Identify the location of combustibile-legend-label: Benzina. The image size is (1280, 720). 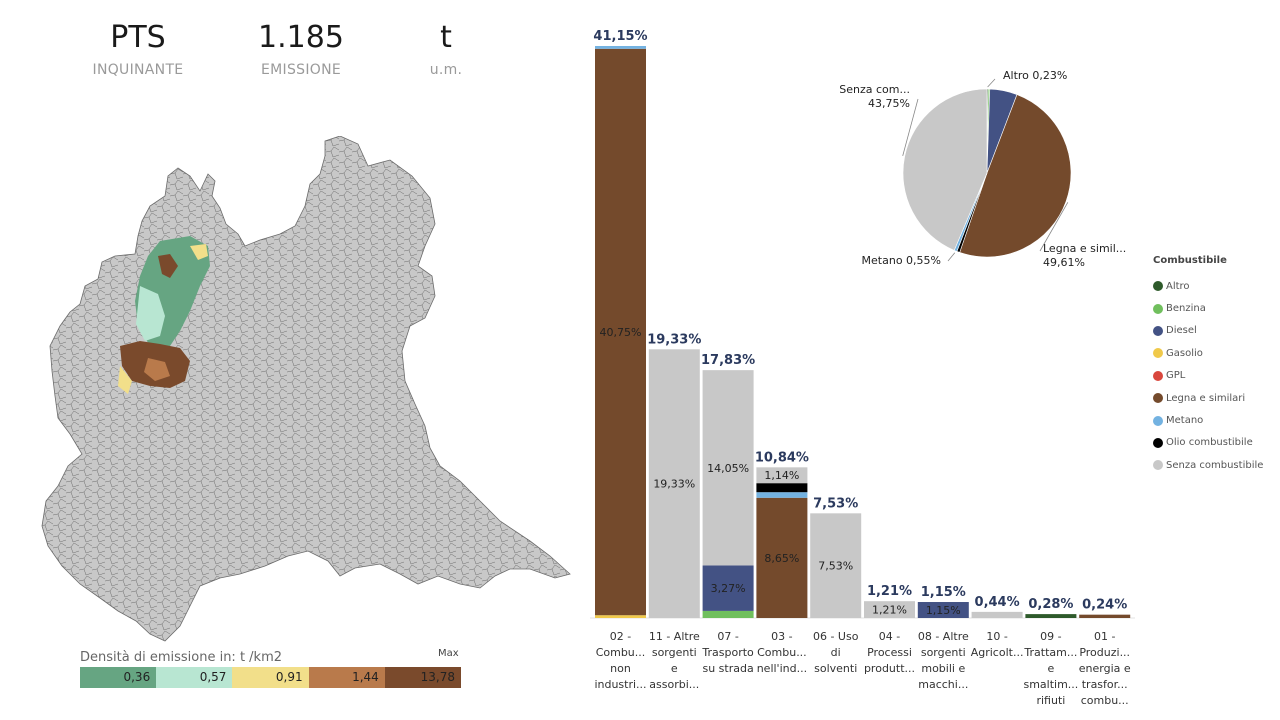
(1186, 309).